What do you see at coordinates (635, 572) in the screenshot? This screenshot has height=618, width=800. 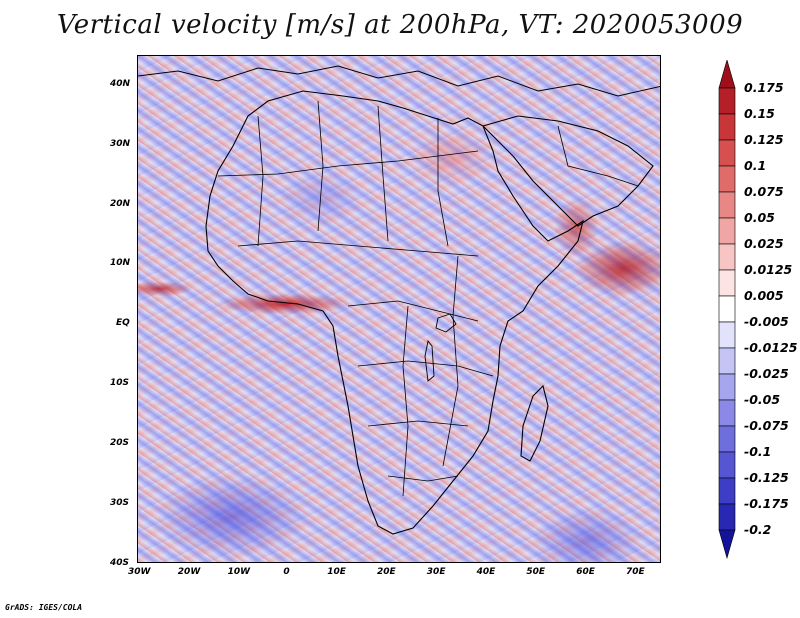 I see `lon-tick-label: 70E` at bounding box center [635, 572].